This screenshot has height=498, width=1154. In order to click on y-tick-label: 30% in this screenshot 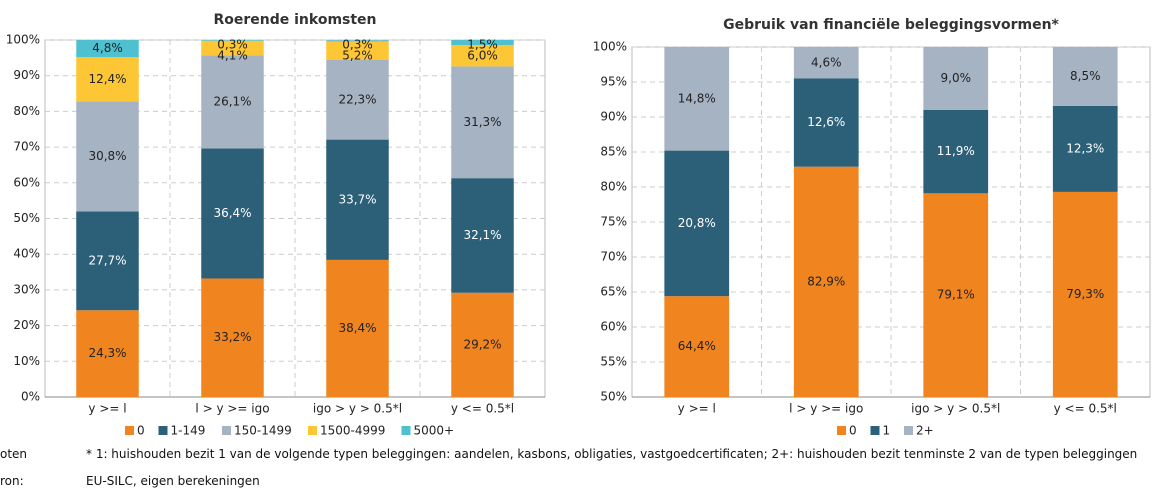, I will do `click(26, 289)`.